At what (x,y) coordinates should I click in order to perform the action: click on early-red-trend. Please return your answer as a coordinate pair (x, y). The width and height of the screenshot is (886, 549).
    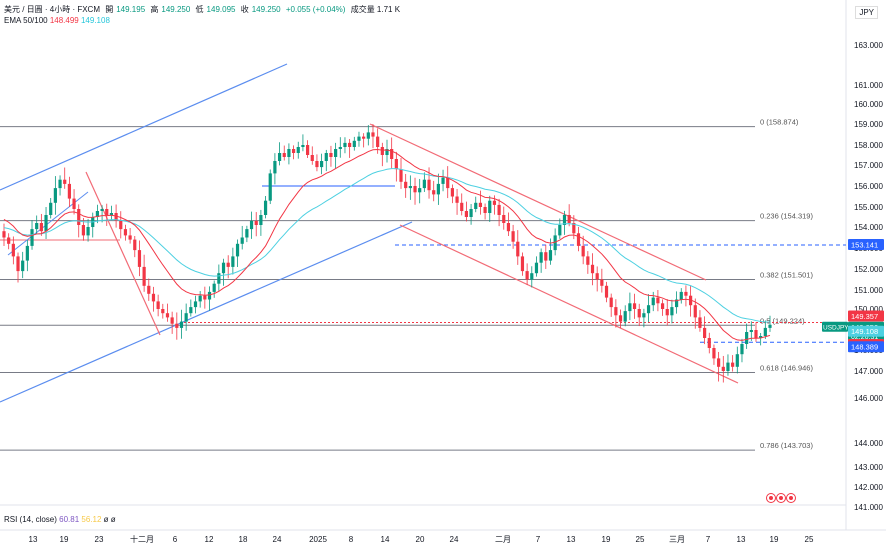
    Looking at the image, I should click on (123, 253).